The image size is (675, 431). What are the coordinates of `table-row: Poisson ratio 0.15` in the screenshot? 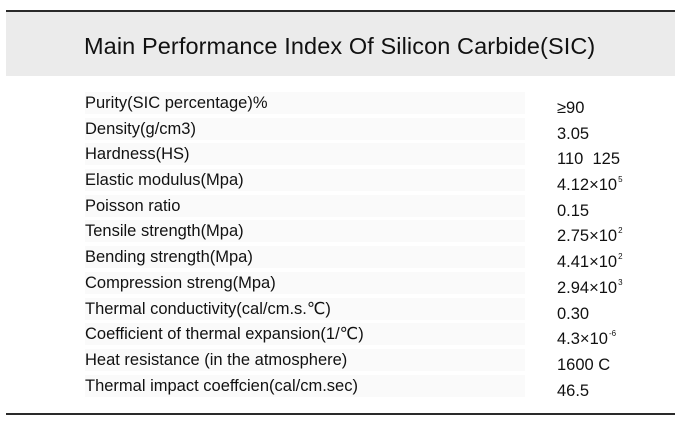 It's located at (337, 207).